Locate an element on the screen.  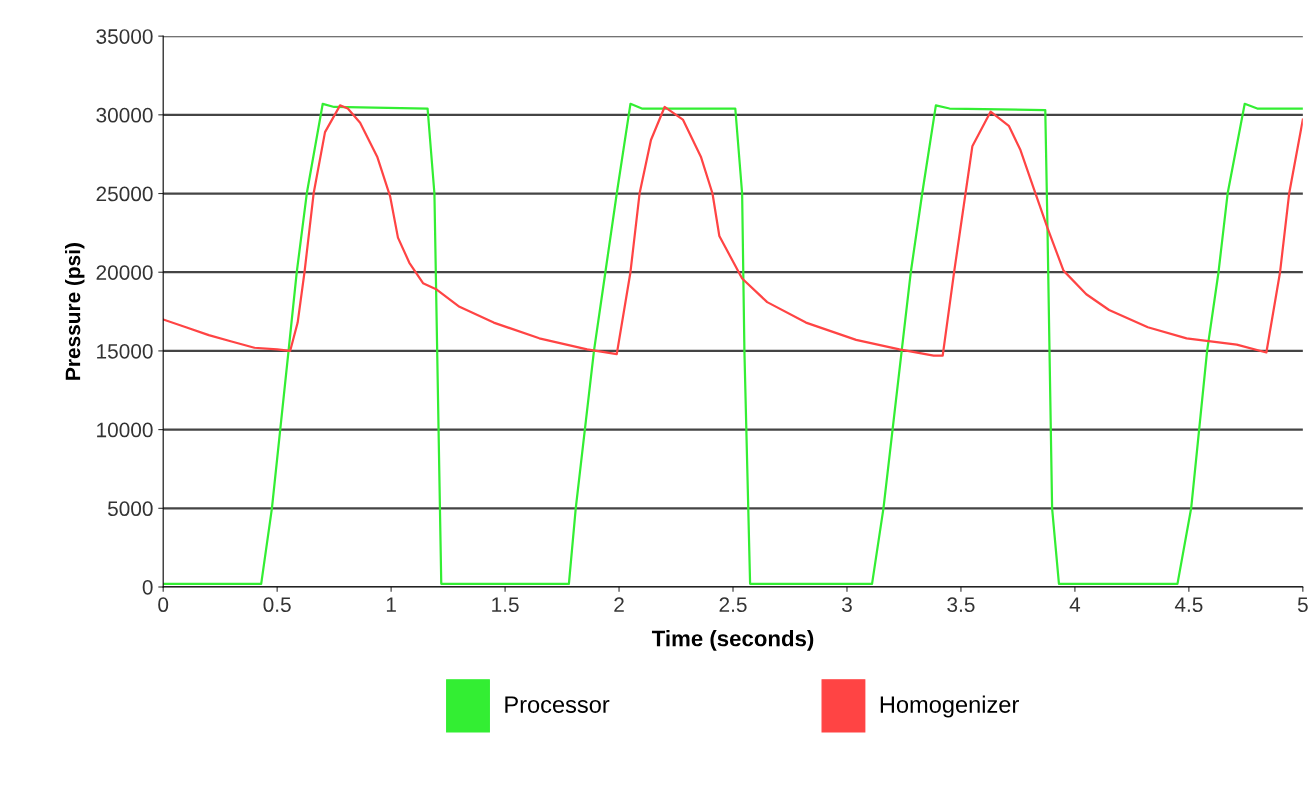
y-tick-label: 35000 is located at coordinates (124, 36).